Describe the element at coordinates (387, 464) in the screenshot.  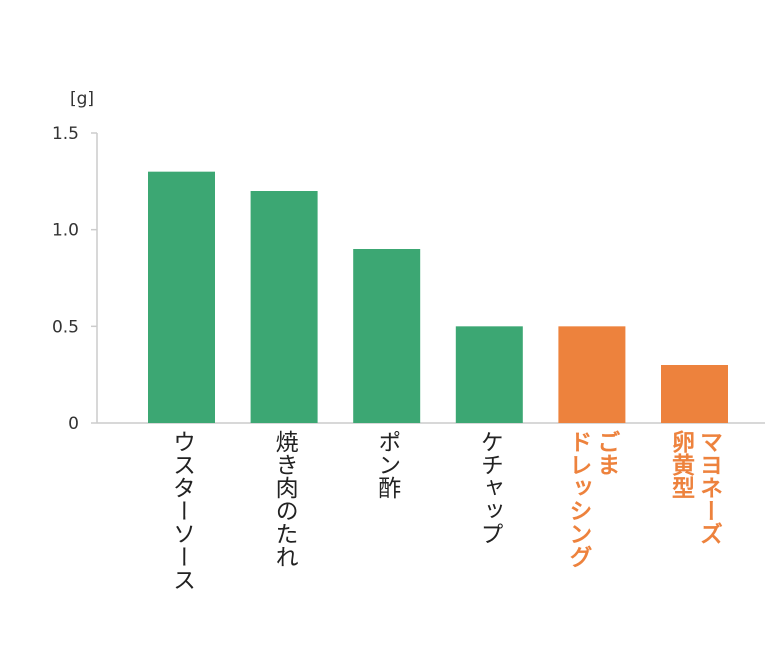
I see `category-label: ポン酢` at that location.